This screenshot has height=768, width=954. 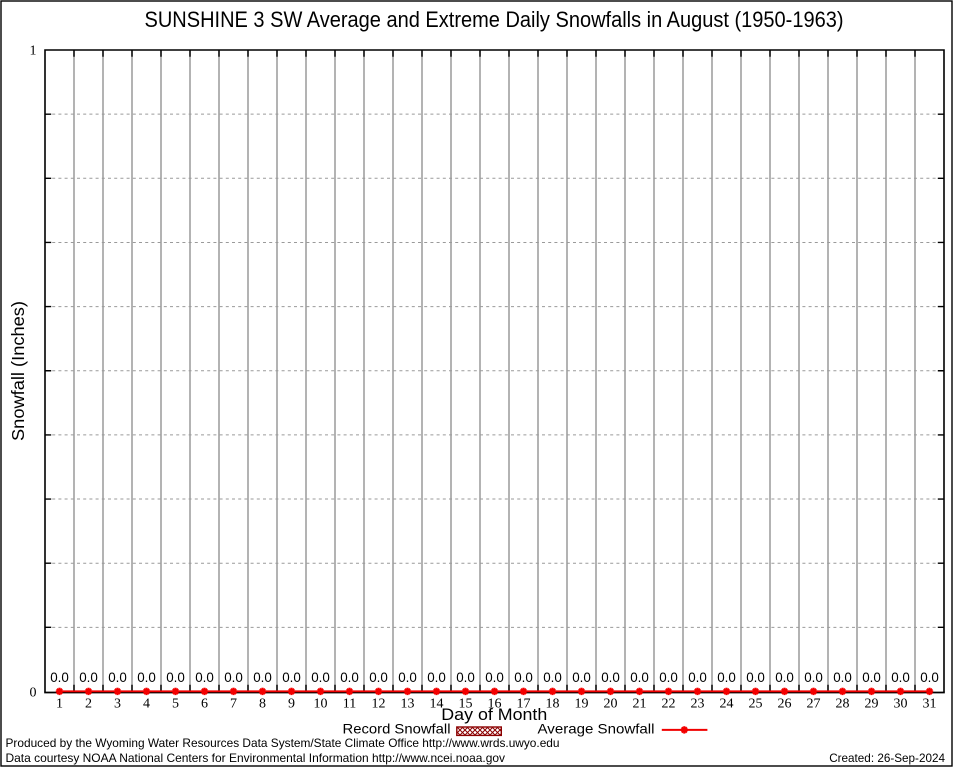 What do you see at coordinates (756, 704) in the screenshot?
I see `svg-text: 25` at bounding box center [756, 704].